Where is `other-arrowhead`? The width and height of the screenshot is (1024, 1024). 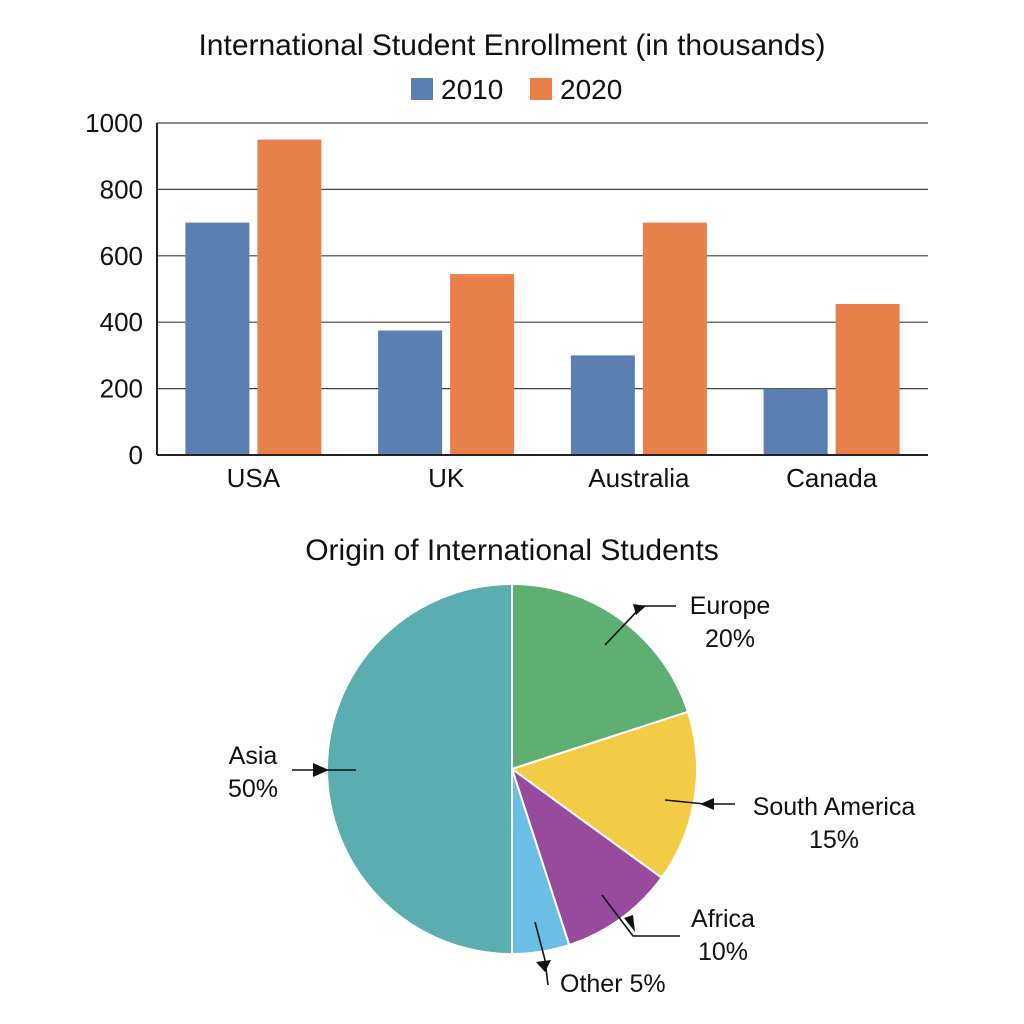
other-arrowhead is located at coordinates (543, 966).